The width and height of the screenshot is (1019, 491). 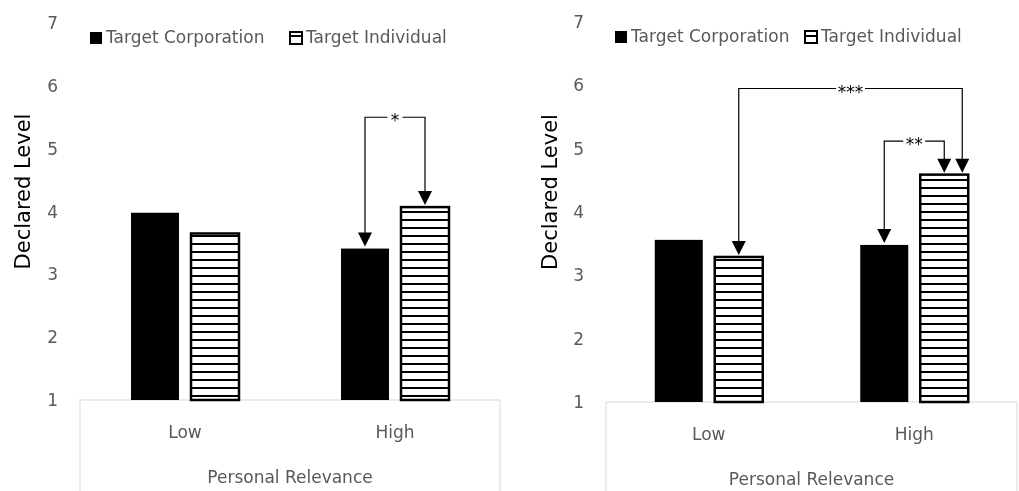 I want to click on annotation: *, so click(x=395, y=120).